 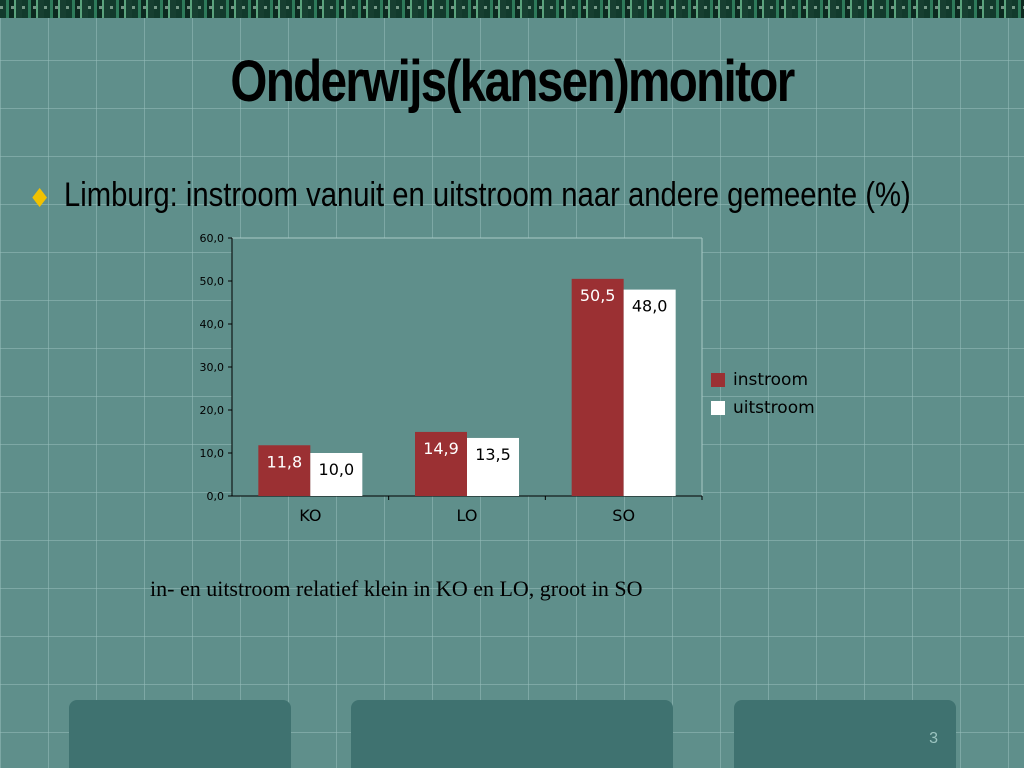 I want to click on legend-item-instroom: instroom, so click(x=763, y=380).